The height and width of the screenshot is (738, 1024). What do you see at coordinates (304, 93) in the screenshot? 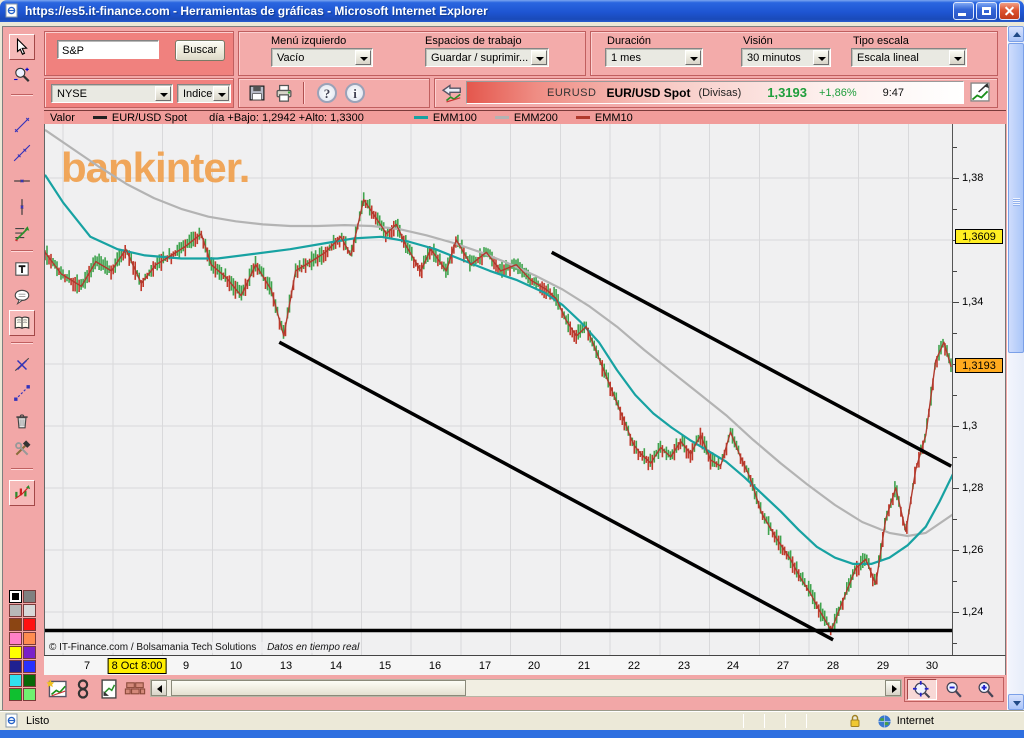
I see `panel-separator` at bounding box center [304, 93].